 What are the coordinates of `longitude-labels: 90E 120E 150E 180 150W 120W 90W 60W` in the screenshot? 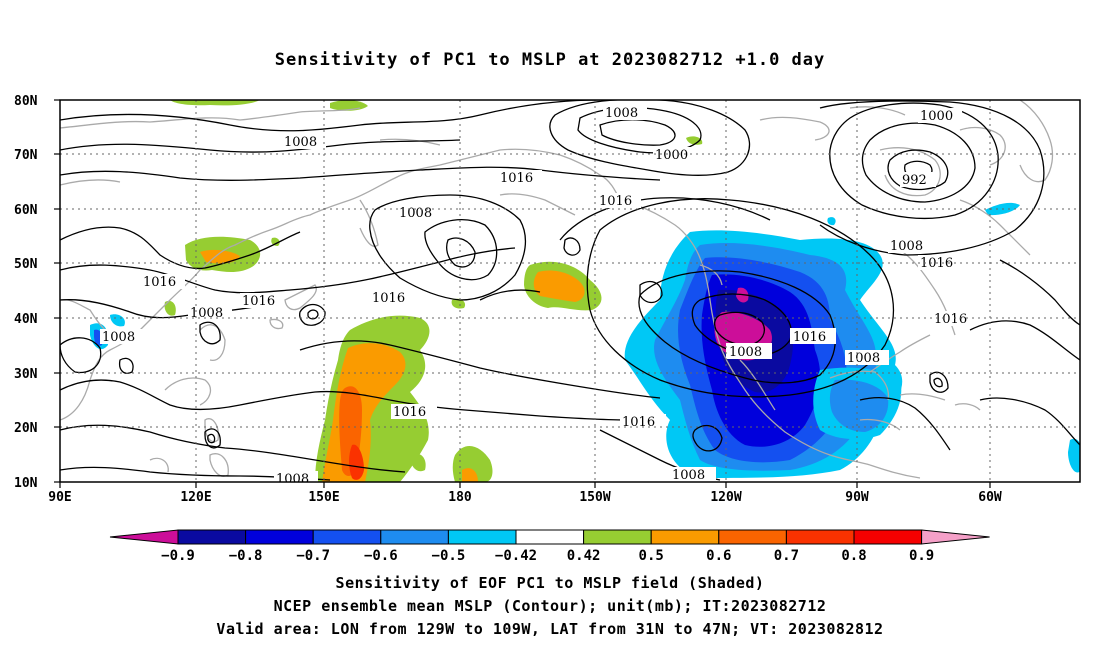 It's located at (525, 497).